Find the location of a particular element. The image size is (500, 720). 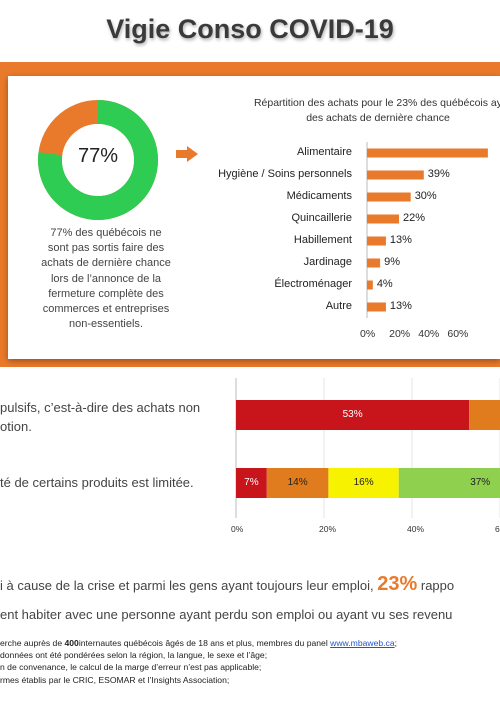

donut-value: 77% is located at coordinates (98, 156).